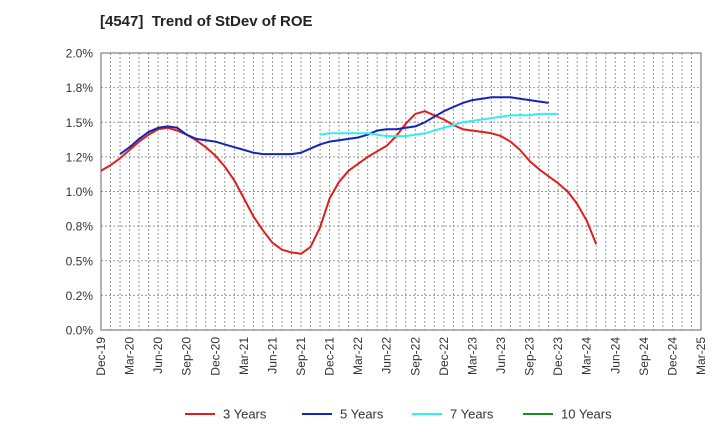 The height and width of the screenshot is (445, 720). Describe the element at coordinates (358, 356) in the screenshot. I see `x-tick-label: Mar-22` at that location.